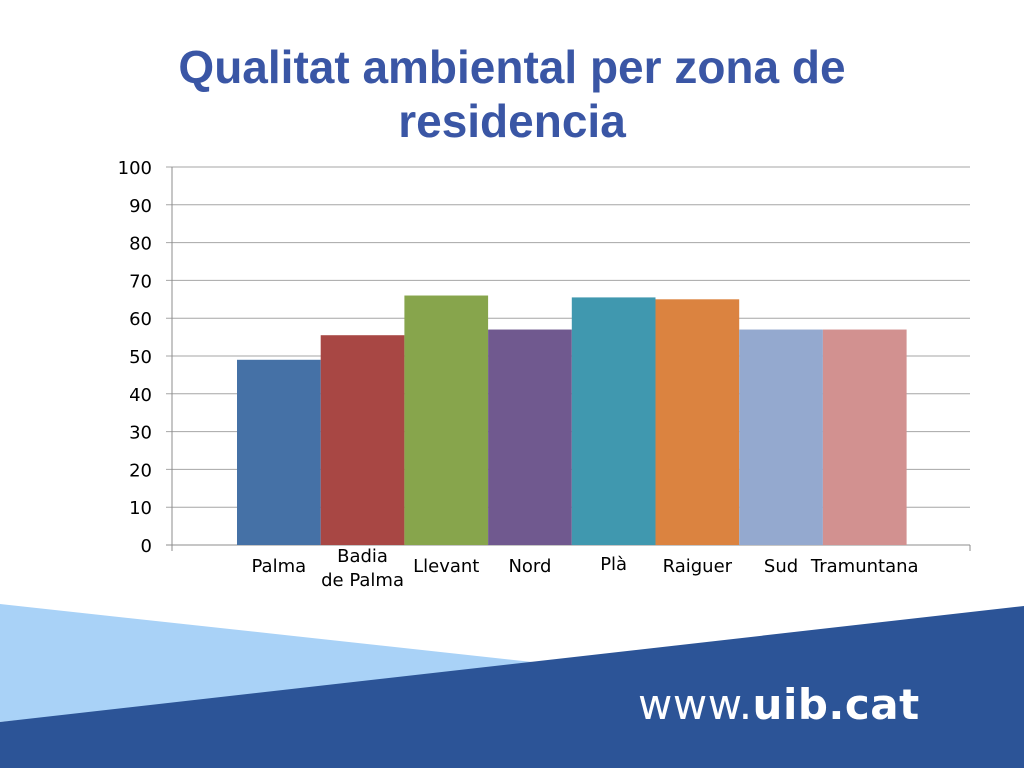 This screenshot has width=1024, height=768. Describe the element at coordinates (140, 470) in the screenshot. I see `y-tick-label: 20` at that location.